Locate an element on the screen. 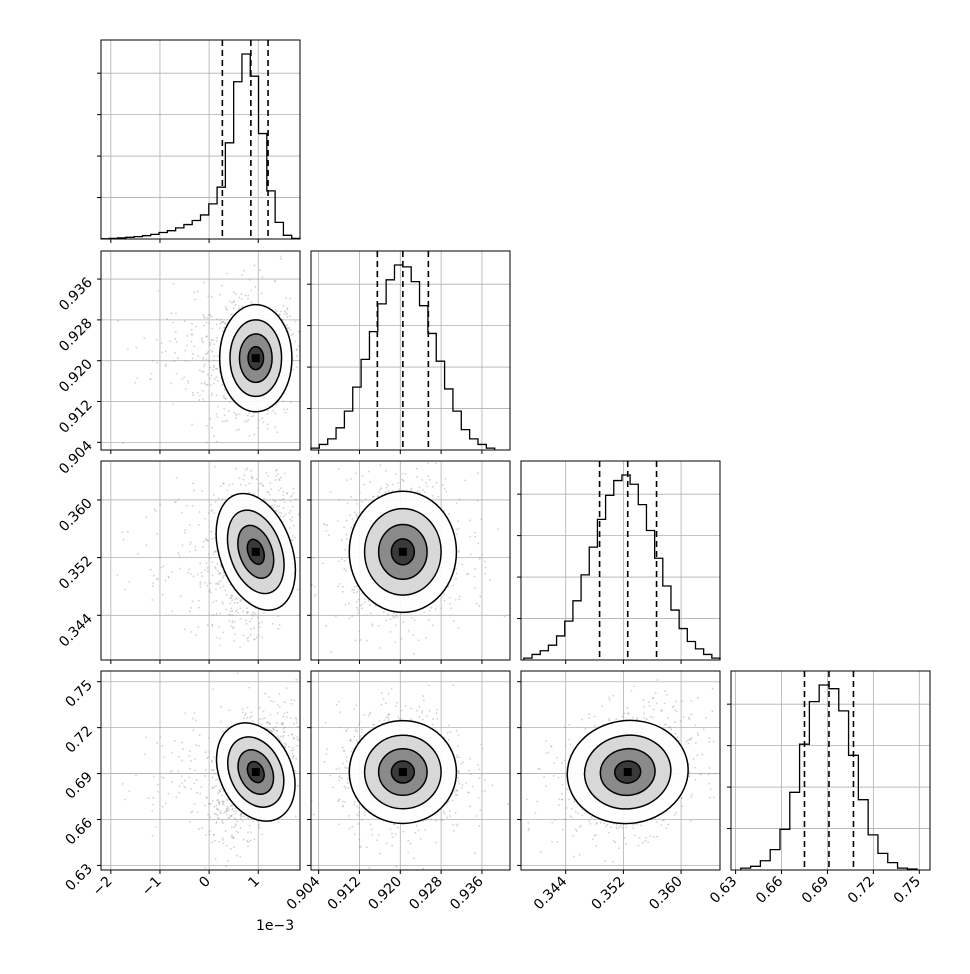 This screenshot has height=974, width=970. panel-frame is located at coordinates (200, 139).